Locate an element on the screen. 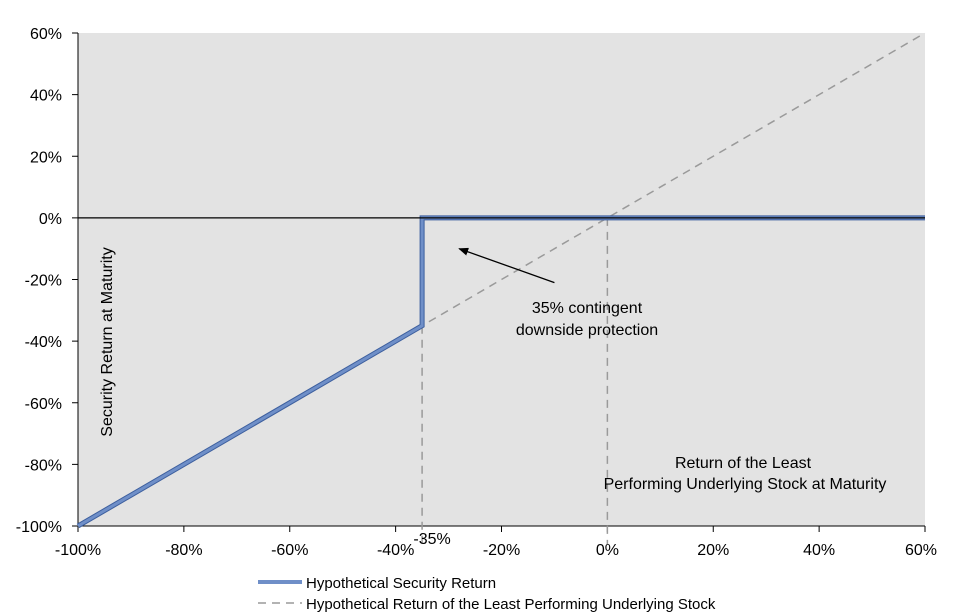 The image size is (976, 614). y-tick-label: 60% is located at coordinates (46, 34).